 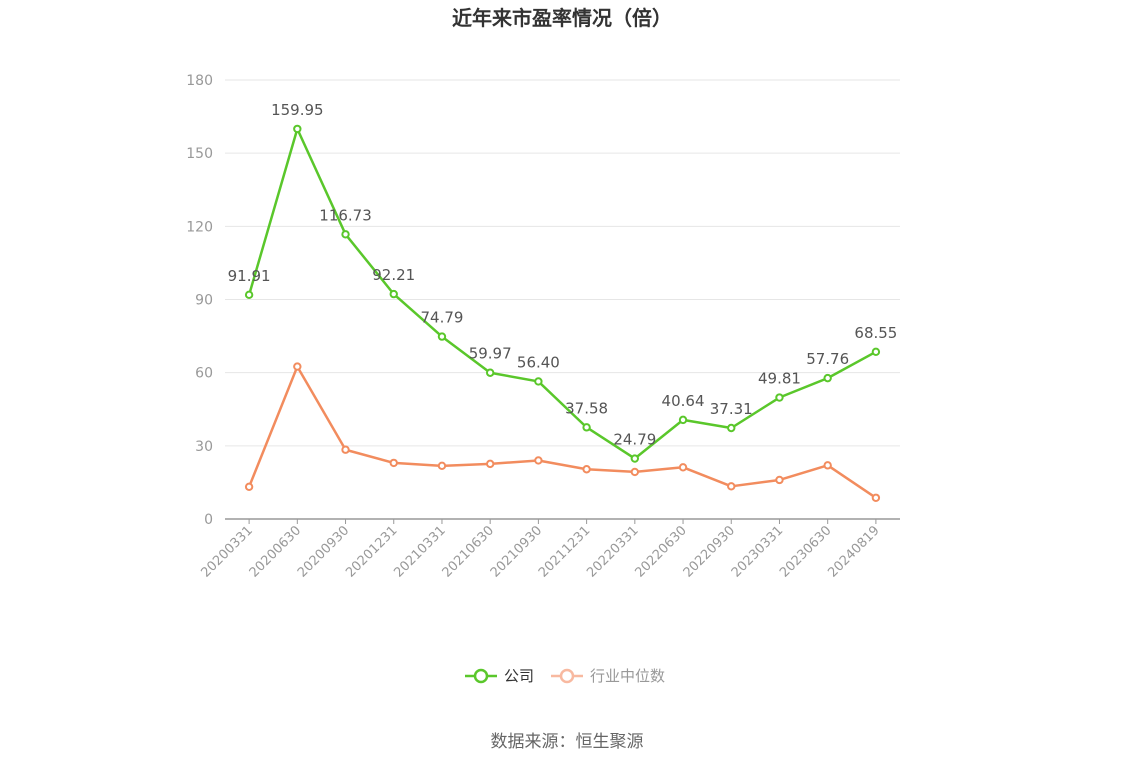 I want to click on legend-label: 行业中位数, so click(x=627, y=676).